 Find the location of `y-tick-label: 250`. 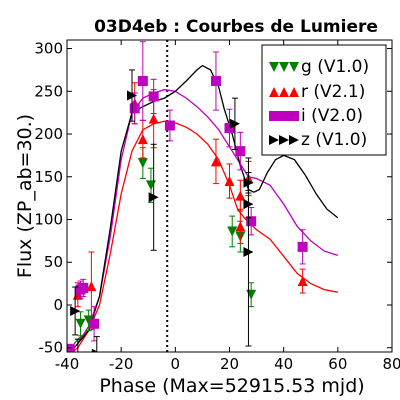

y-tick-label: 250 is located at coordinates (48, 91).